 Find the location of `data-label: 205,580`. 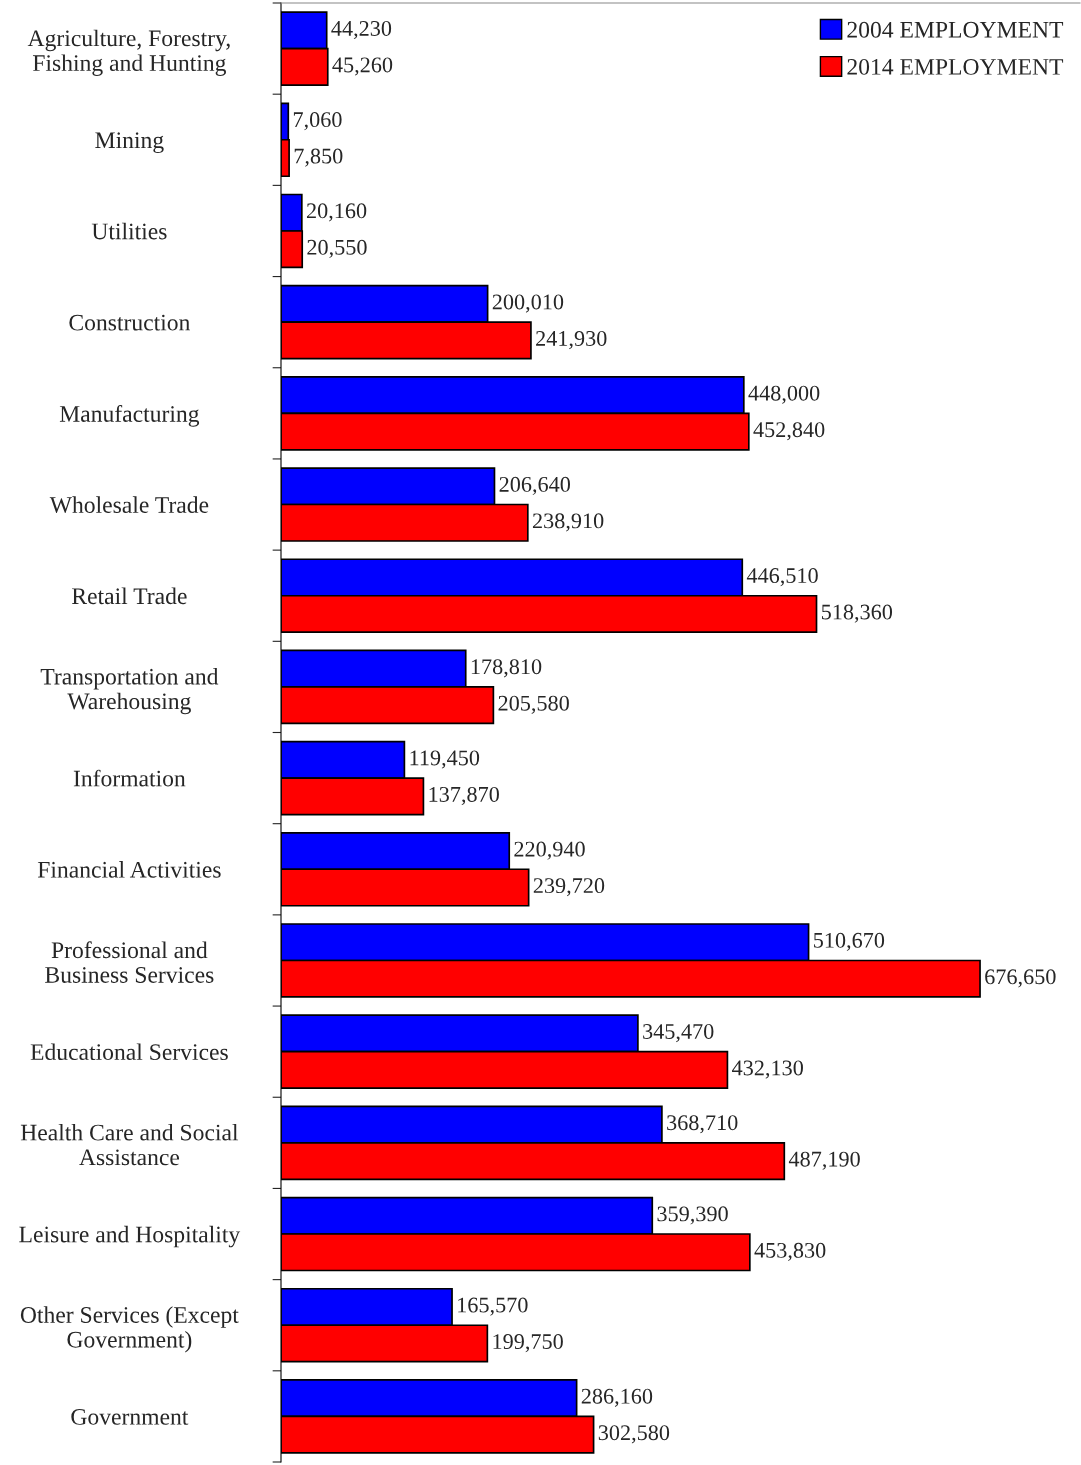

data-label: 205,580 is located at coordinates (533, 704).